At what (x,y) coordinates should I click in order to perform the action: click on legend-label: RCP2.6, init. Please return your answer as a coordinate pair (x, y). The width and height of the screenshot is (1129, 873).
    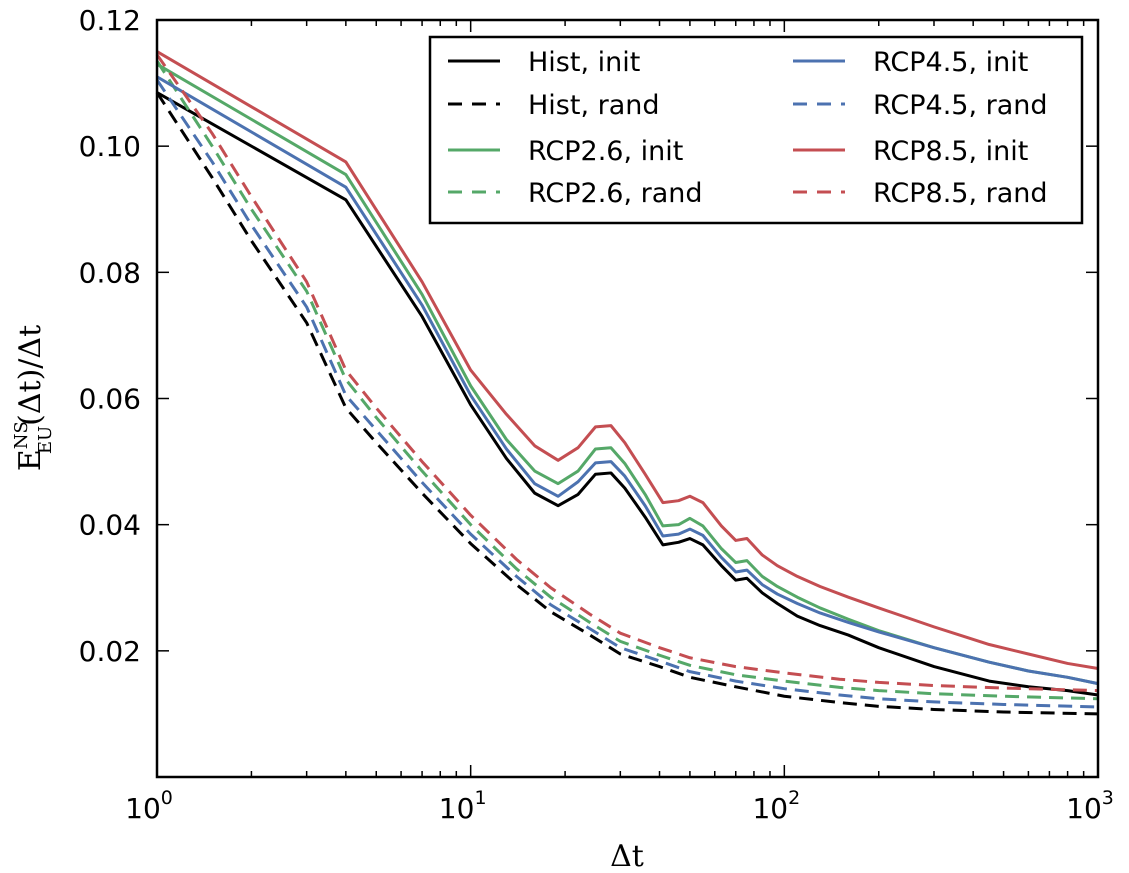
    Looking at the image, I should click on (605, 151).